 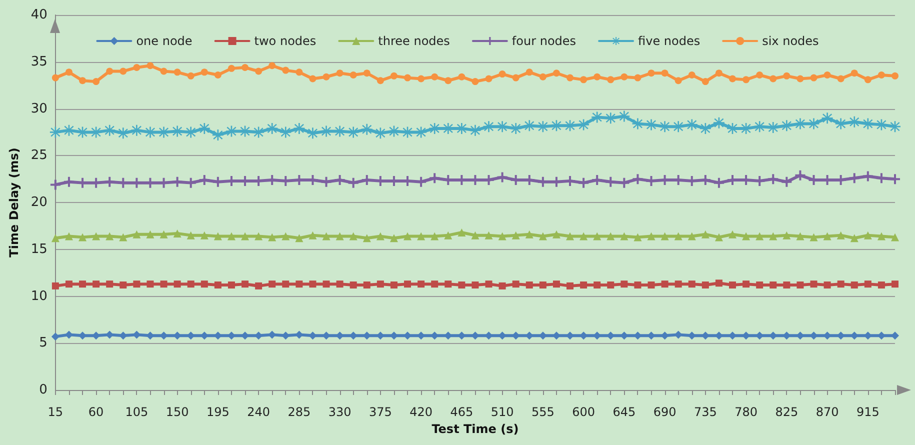 I want to click on x-tick-label: 645, so click(x=624, y=412).